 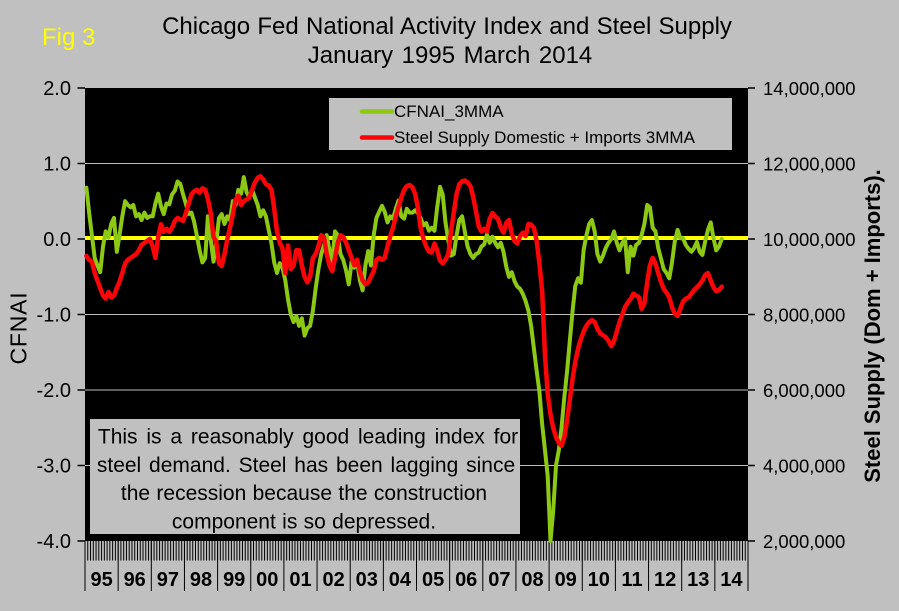 What do you see at coordinates (599, 580) in the screenshot?
I see `svg-text: 10` at bounding box center [599, 580].